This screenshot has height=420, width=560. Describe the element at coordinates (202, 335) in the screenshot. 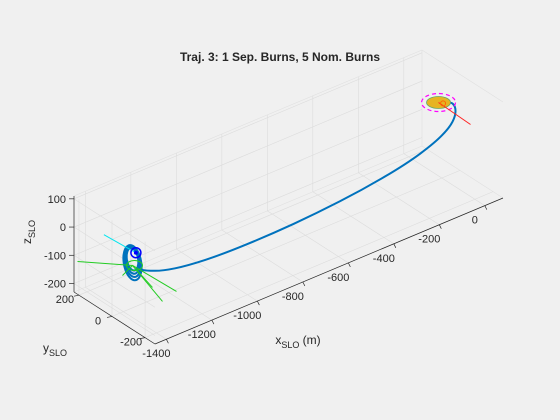

I see `x-tick-label: -1200` at that location.